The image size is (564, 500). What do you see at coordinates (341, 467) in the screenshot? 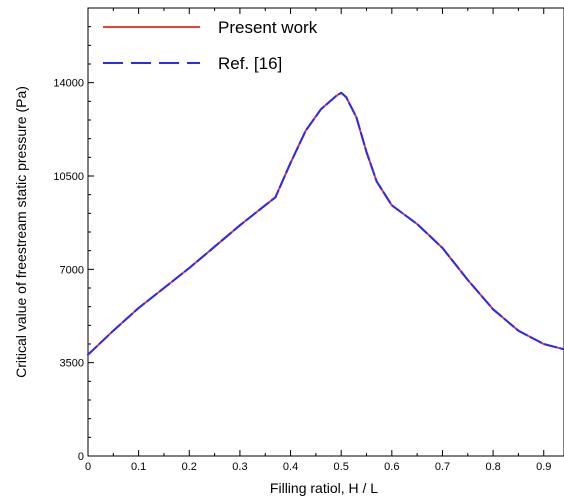
I see `x-tick-label: 0.5` at bounding box center [341, 467].